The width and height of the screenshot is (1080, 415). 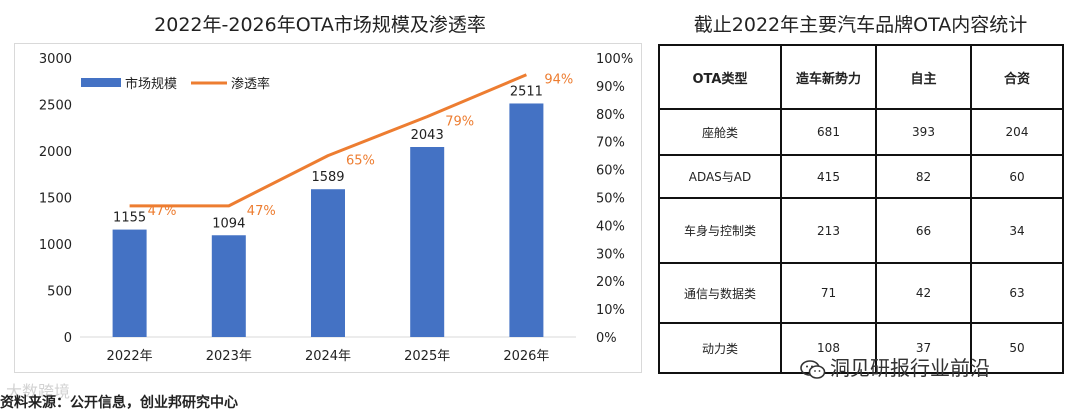 I want to click on bar-value-label: 1155, so click(x=129, y=218).